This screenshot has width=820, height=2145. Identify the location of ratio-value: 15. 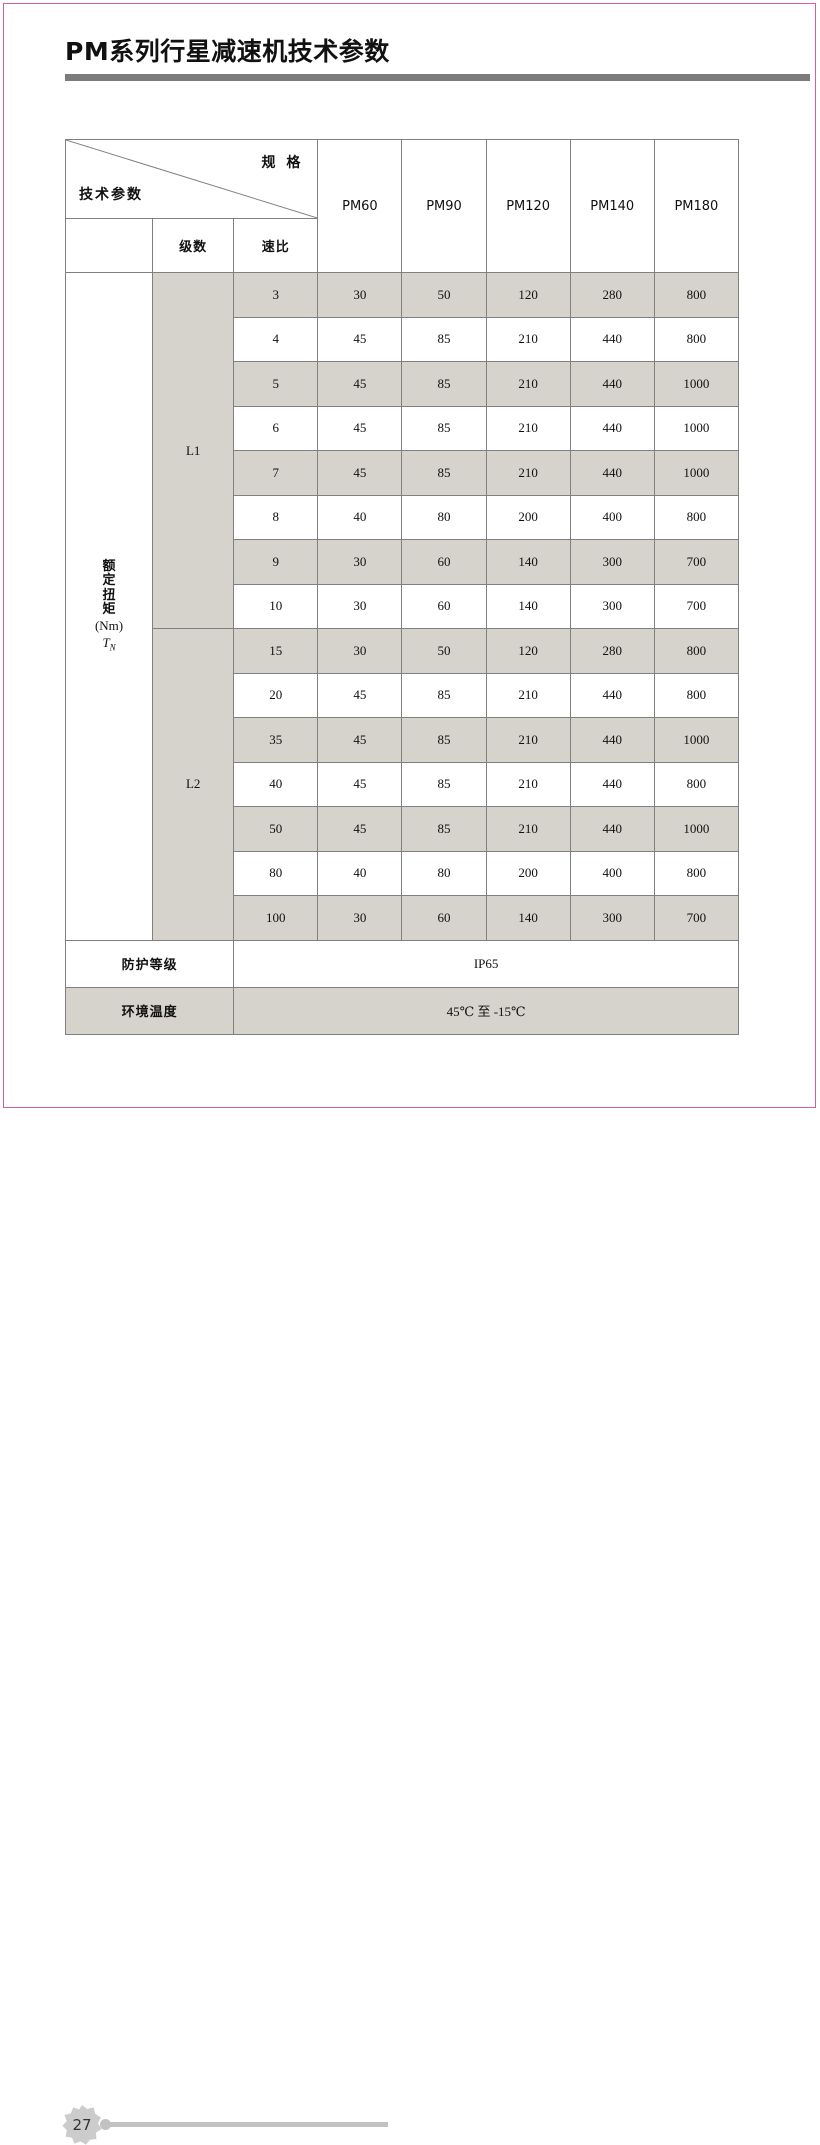
(276, 651).